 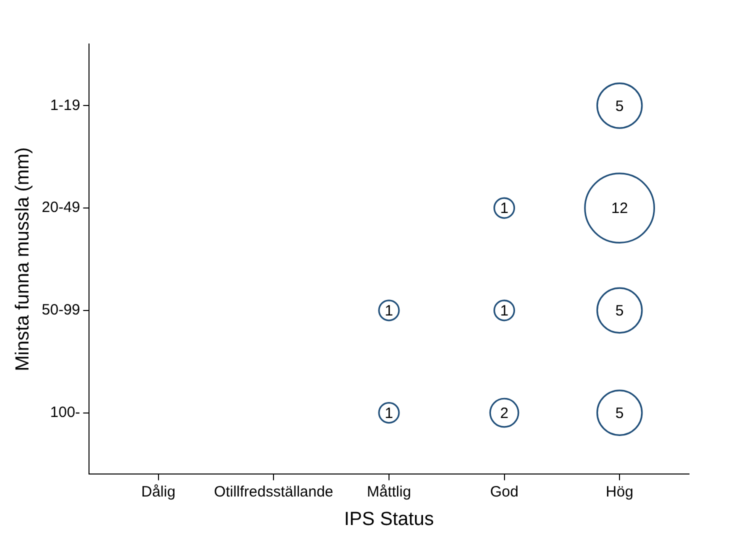 I want to click on y-tick-label: 1-19, so click(x=65, y=105).